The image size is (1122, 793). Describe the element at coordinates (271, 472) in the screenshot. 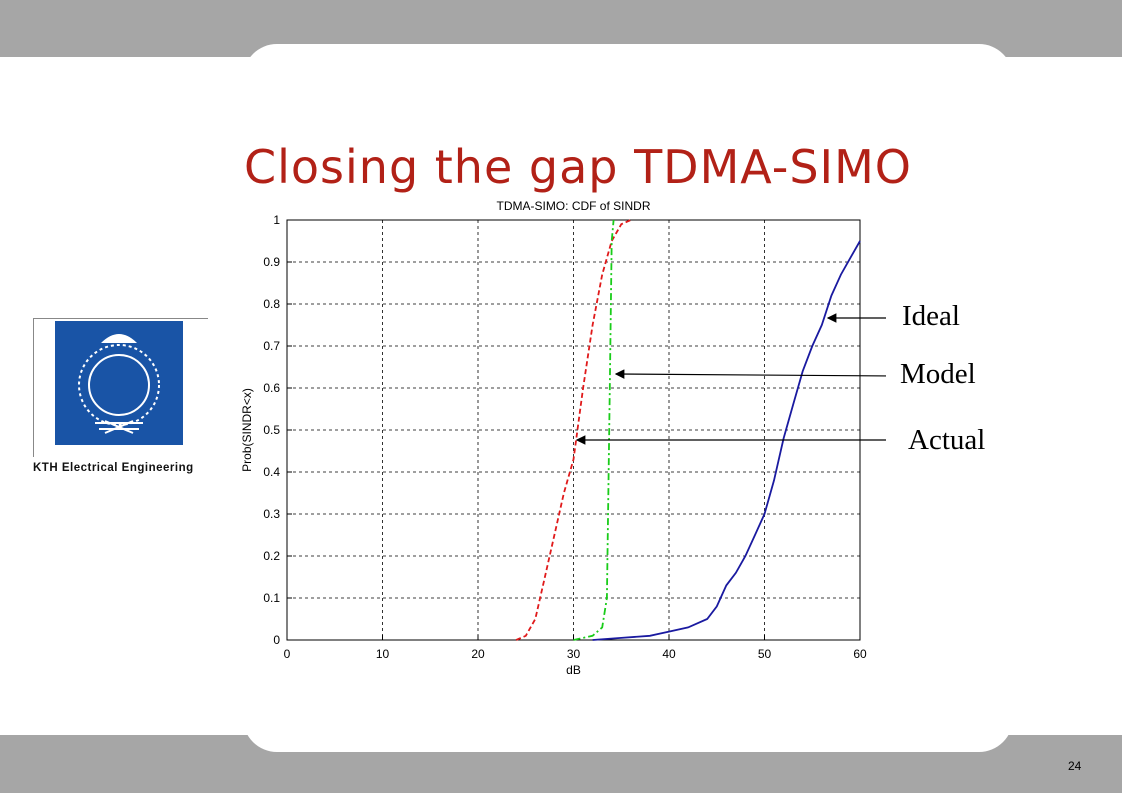

I see `y-tick-label: 0.4` at that location.